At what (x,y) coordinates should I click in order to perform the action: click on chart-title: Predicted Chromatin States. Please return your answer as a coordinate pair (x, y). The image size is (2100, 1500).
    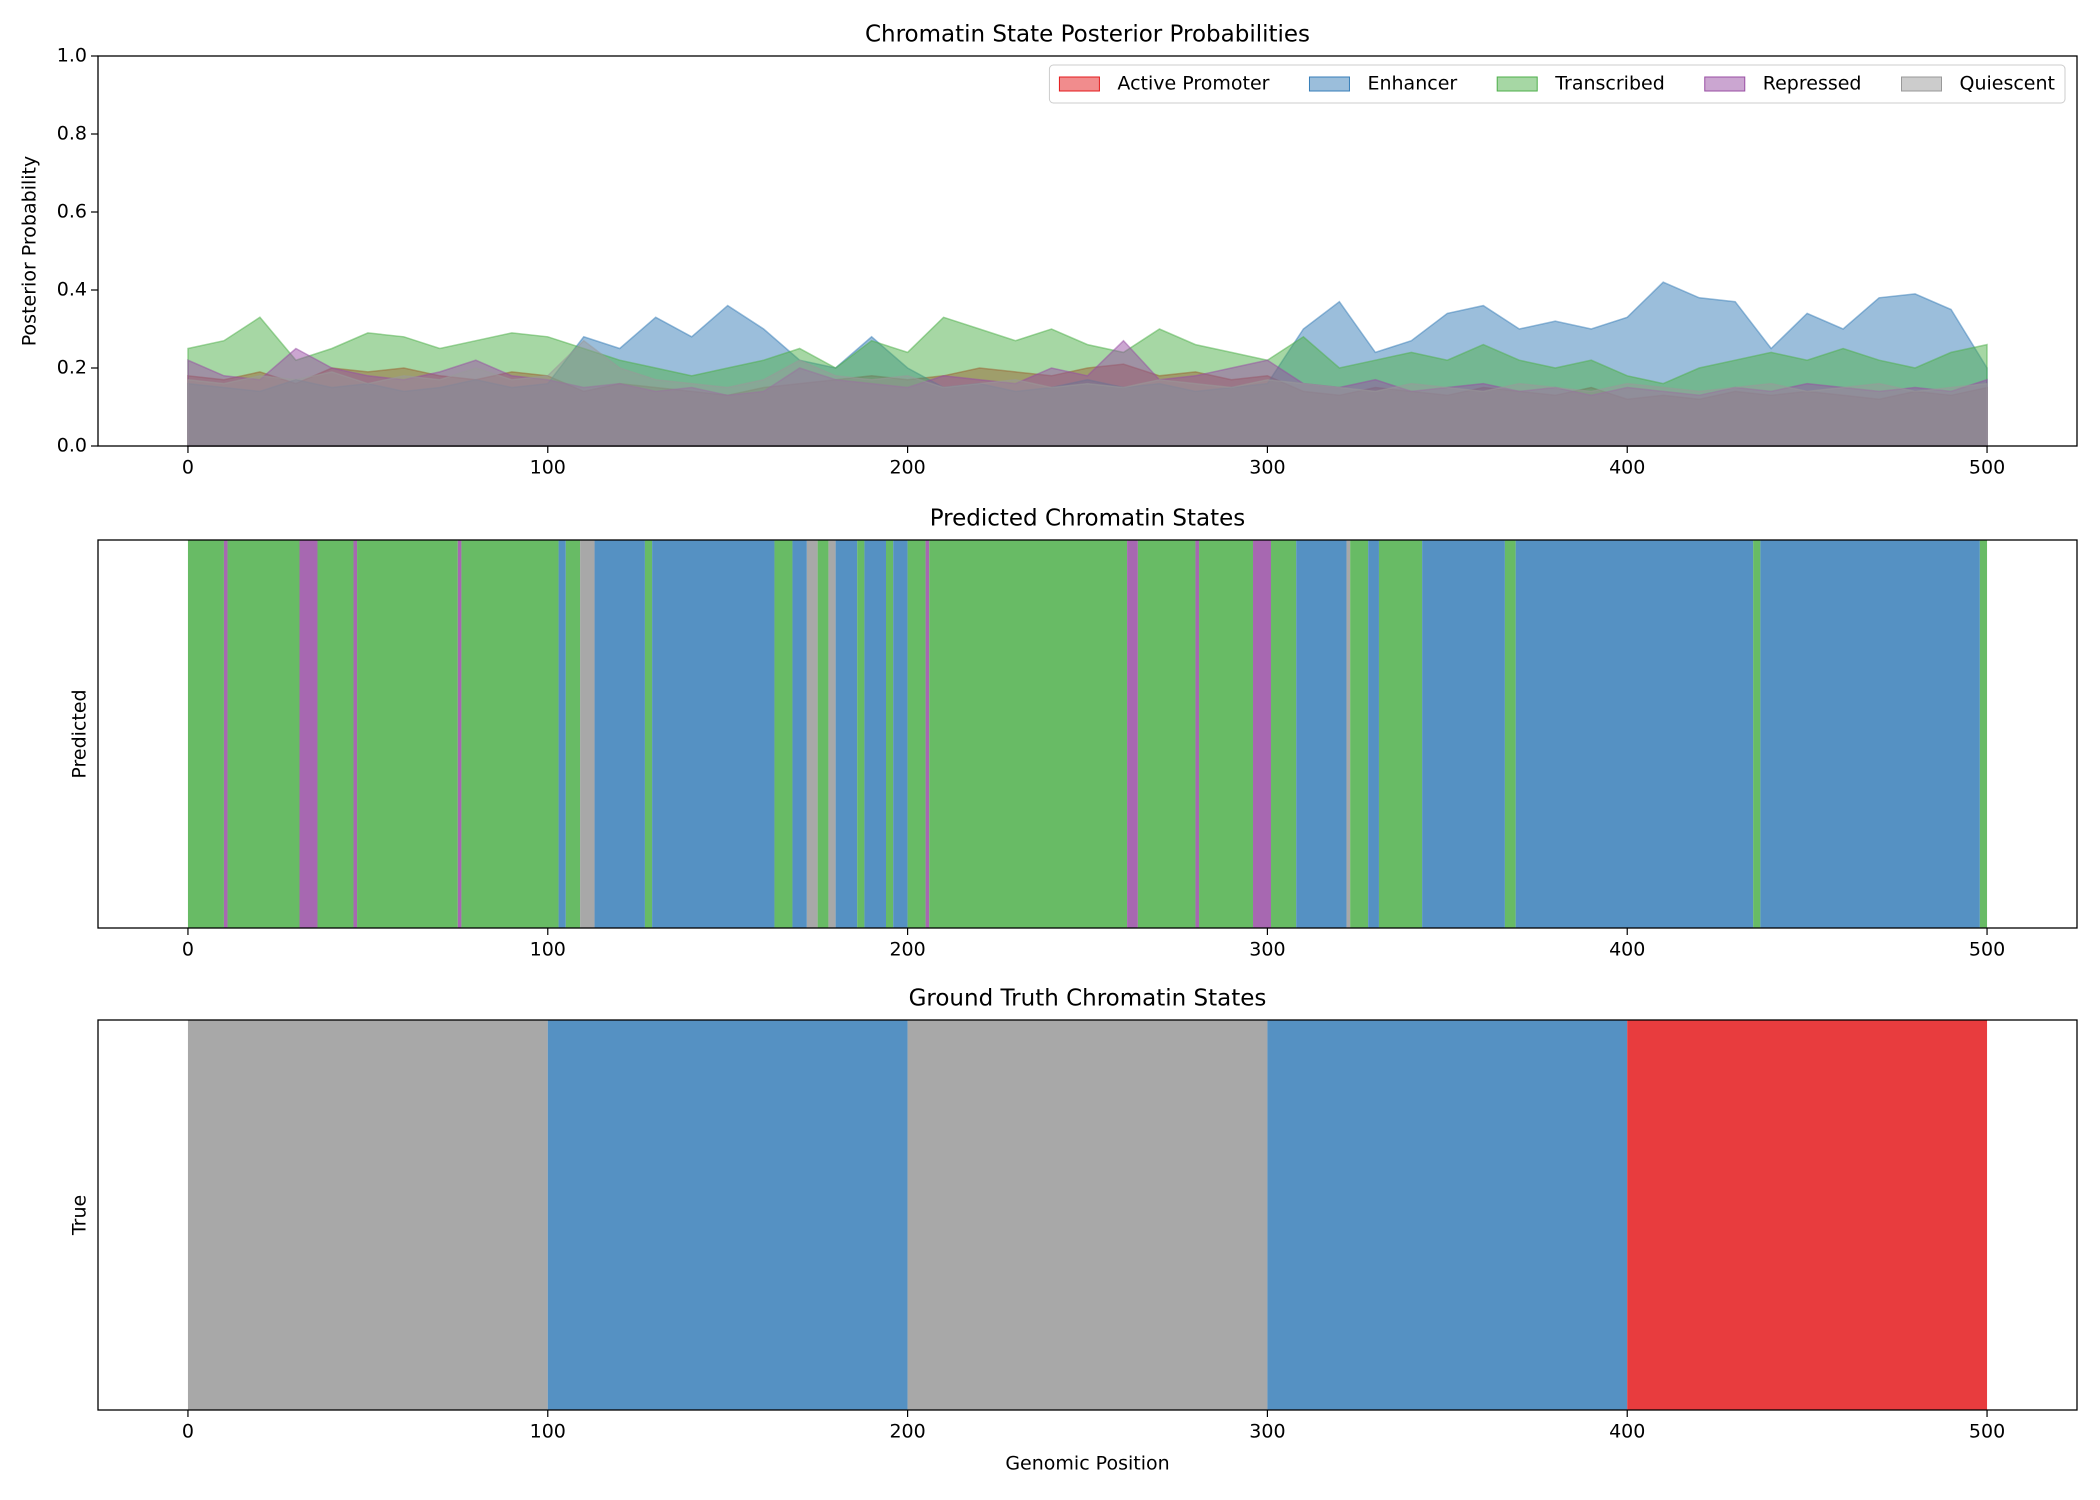
    Looking at the image, I should click on (1088, 519).